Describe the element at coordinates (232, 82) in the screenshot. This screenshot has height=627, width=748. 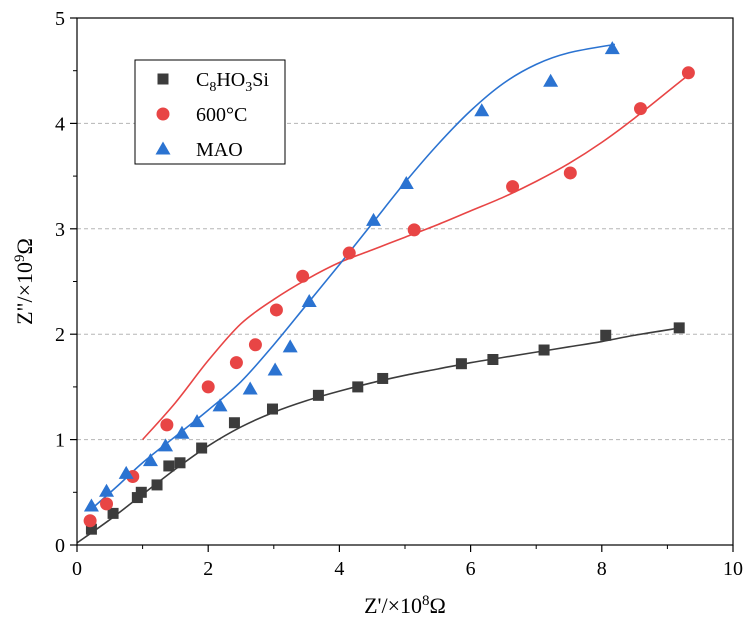
I see `legend-label-square: C8HO3Si` at that location.